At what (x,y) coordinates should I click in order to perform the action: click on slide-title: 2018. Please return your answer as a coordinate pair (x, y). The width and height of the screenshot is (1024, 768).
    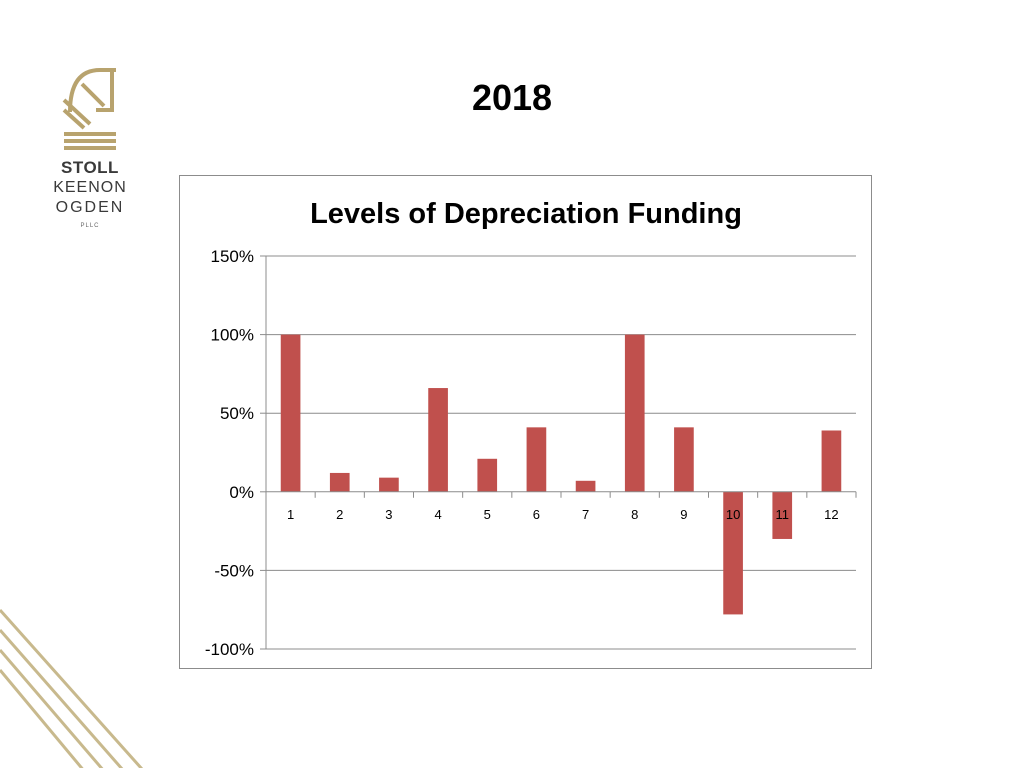
    Looking at the image, I should click on (512, 97).